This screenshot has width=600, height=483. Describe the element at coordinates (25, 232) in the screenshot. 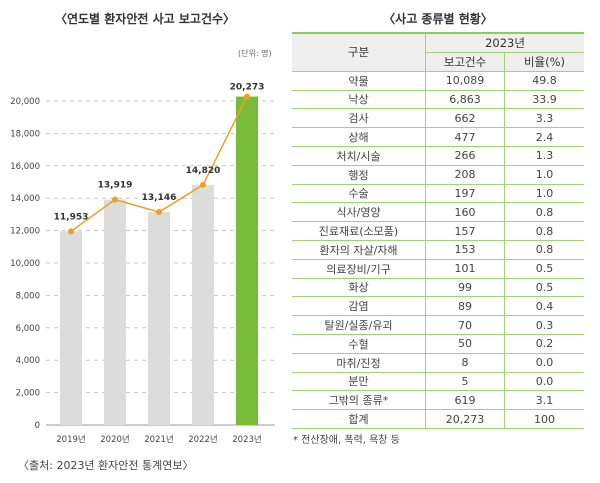

I see `y-tick-label: 12,000` at that location.